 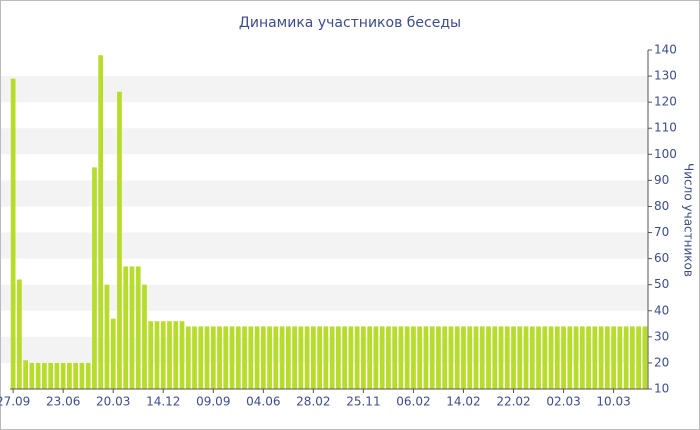 I want to click on y-tick-label: 140, so click(x=665, y=50).